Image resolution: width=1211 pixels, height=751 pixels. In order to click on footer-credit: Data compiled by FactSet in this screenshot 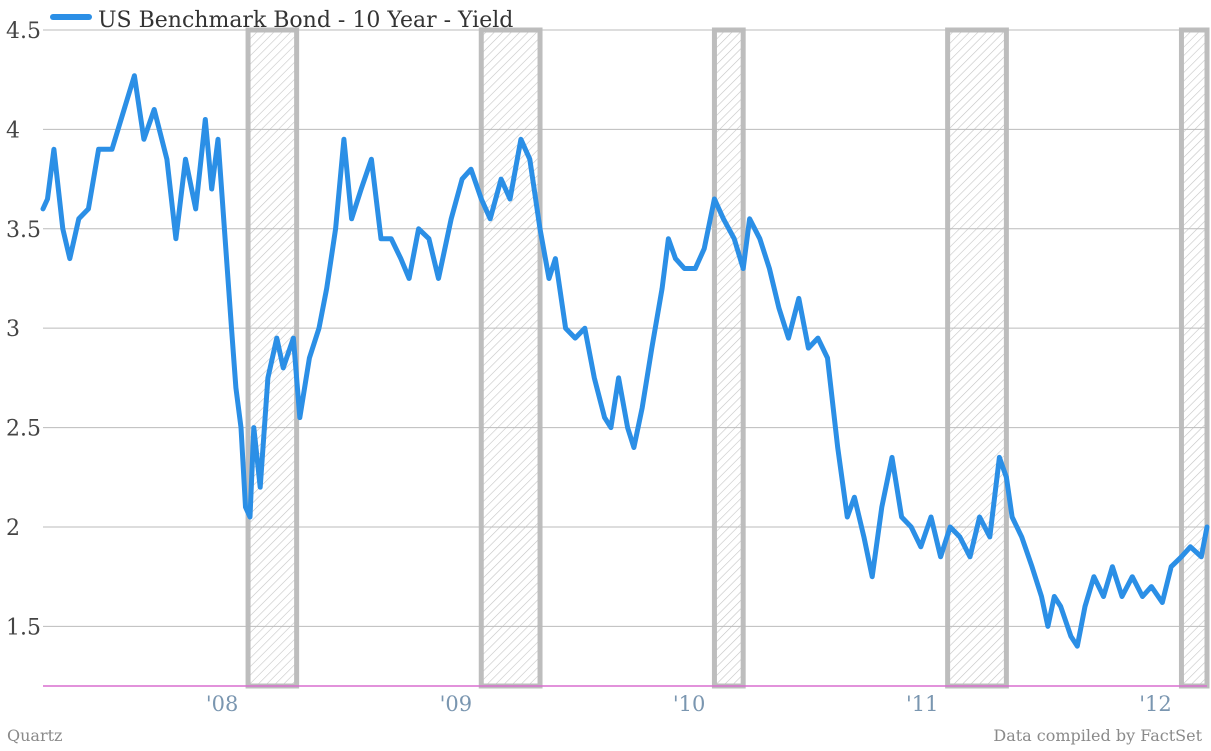, I will do `click(1097, 735)`.